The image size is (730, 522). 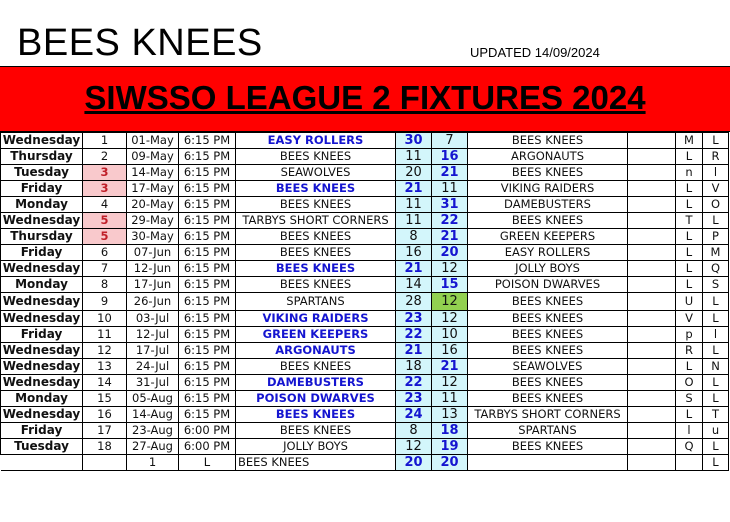 What do you see at coordinates (315, 462) in the screenshot?
I see `summary-team-cell: BEES KNEES` at bounding box center [315, 462].